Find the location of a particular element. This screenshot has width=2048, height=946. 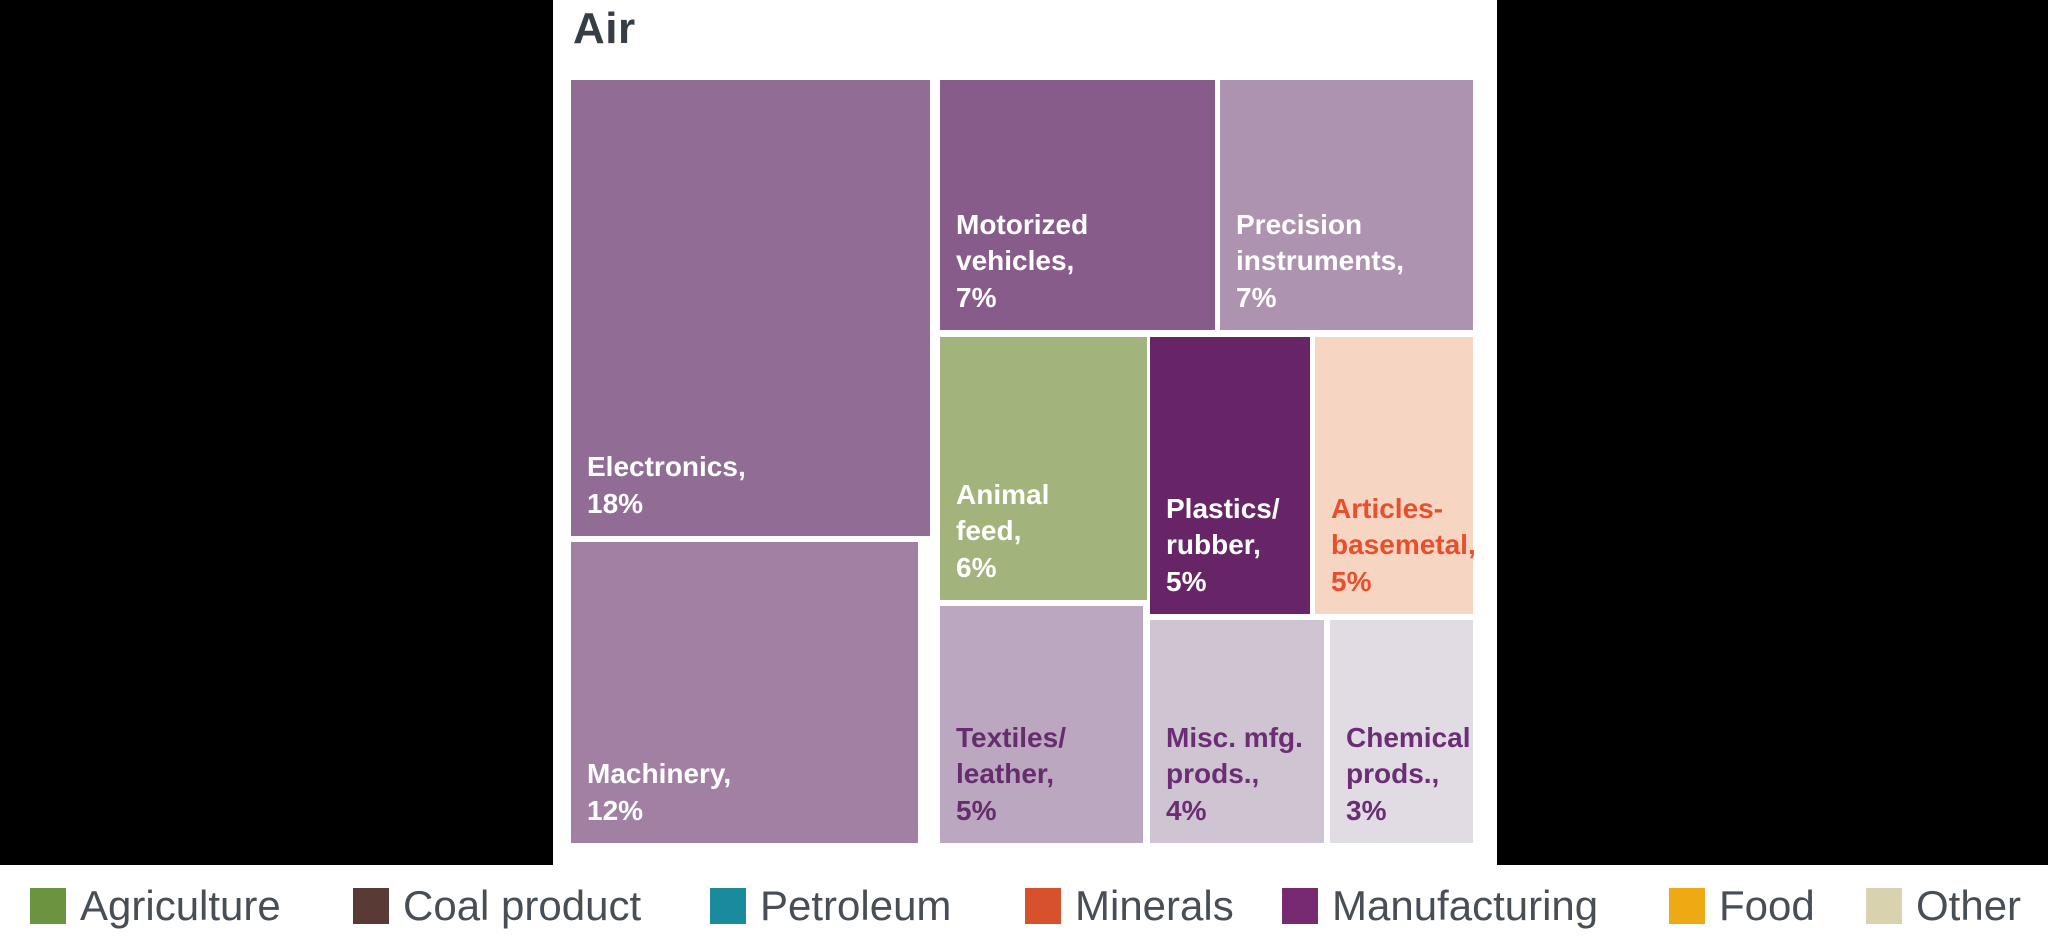

legend-item-other: Other is located at coordinates (1943, 905).